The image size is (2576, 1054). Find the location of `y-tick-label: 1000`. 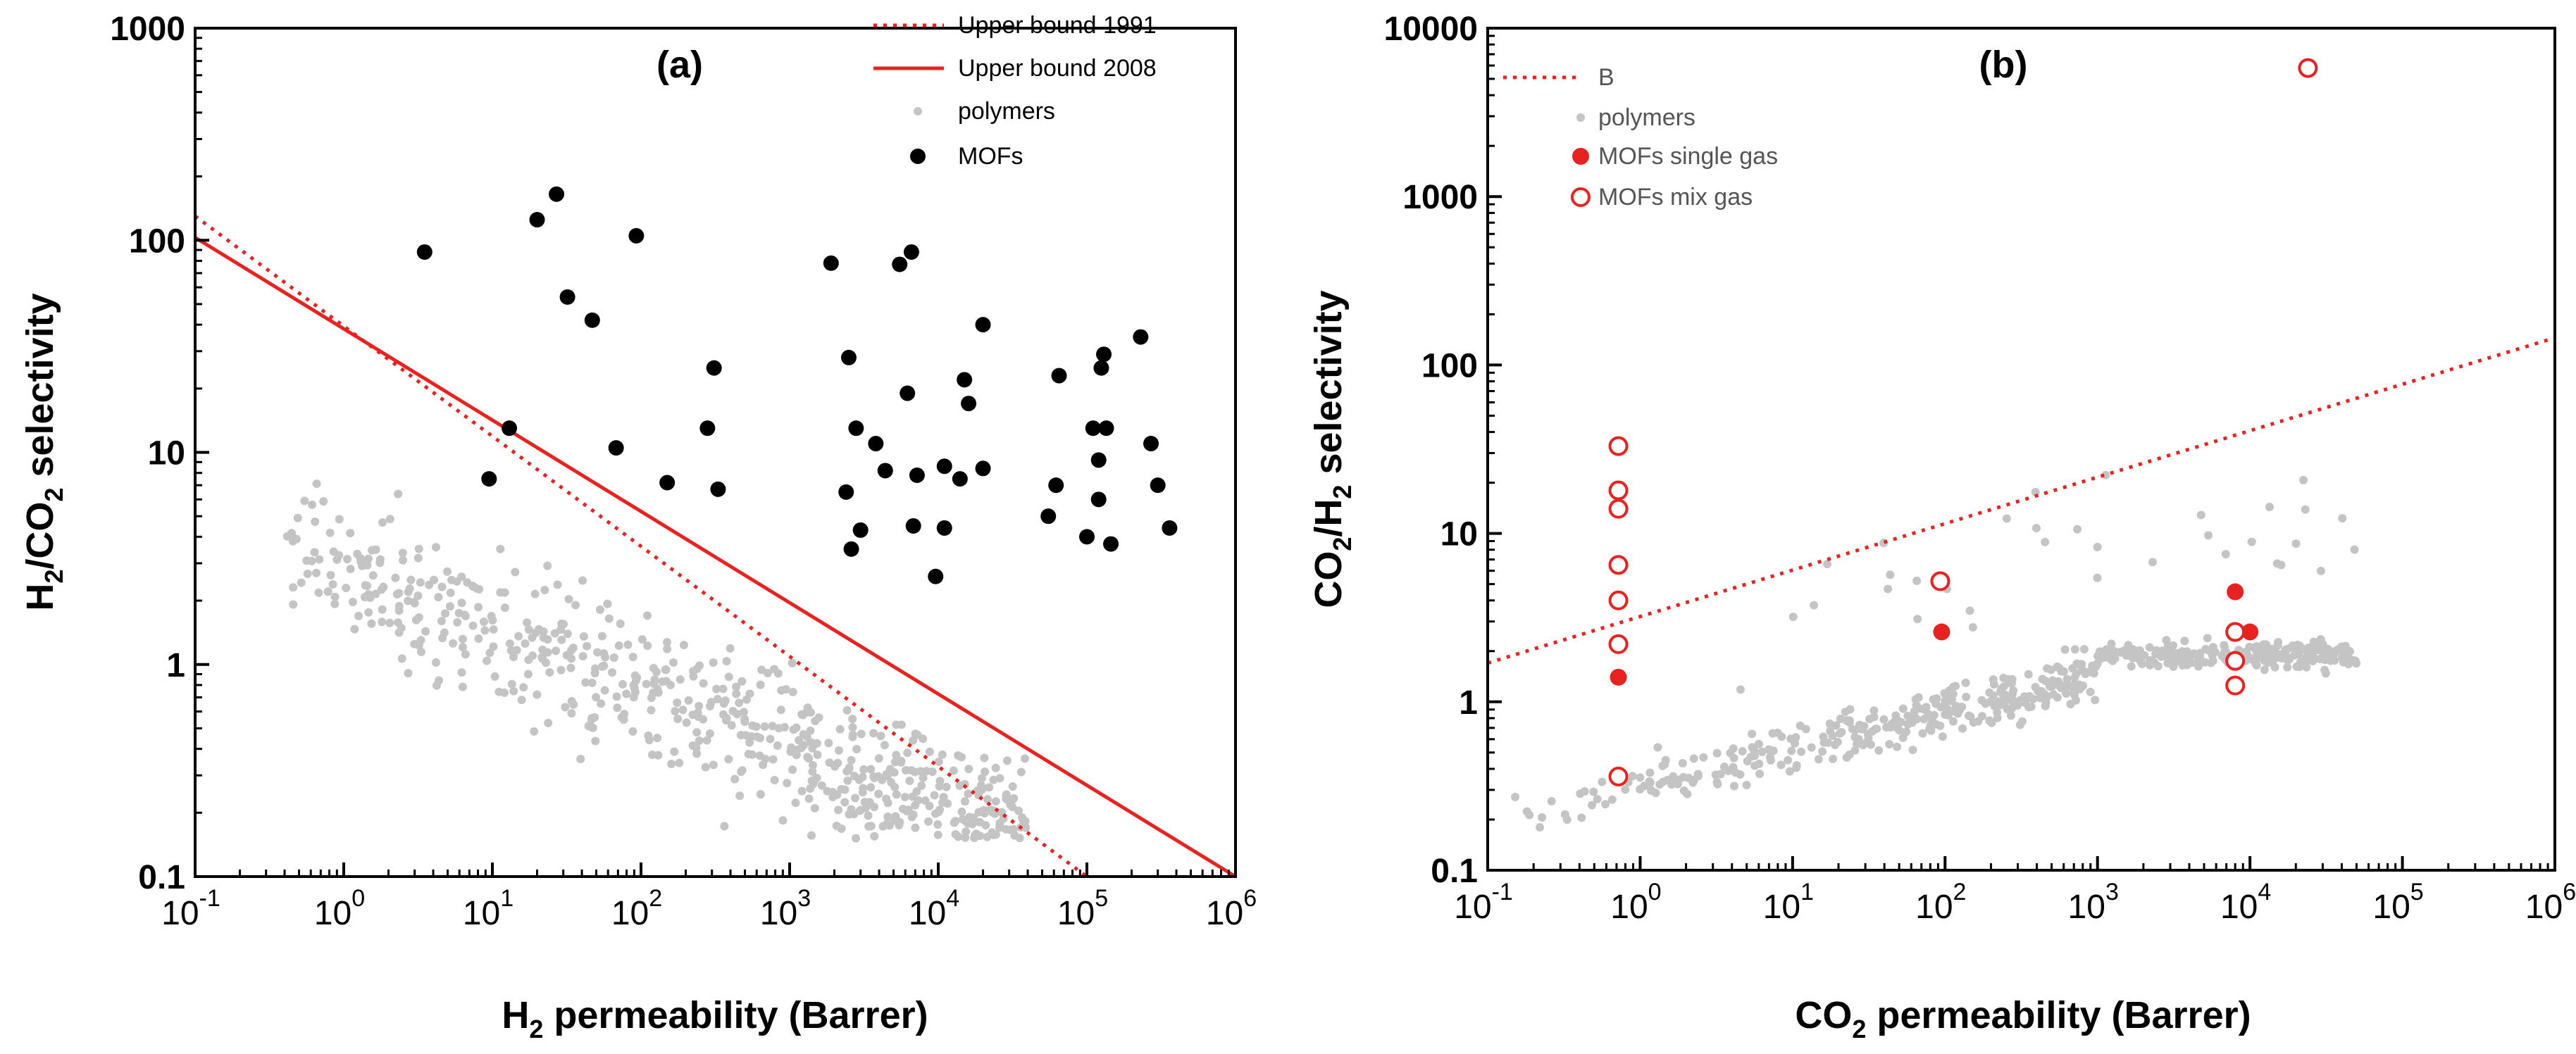

y-tick-label: 1000 is located at coordinates (1440, 197).